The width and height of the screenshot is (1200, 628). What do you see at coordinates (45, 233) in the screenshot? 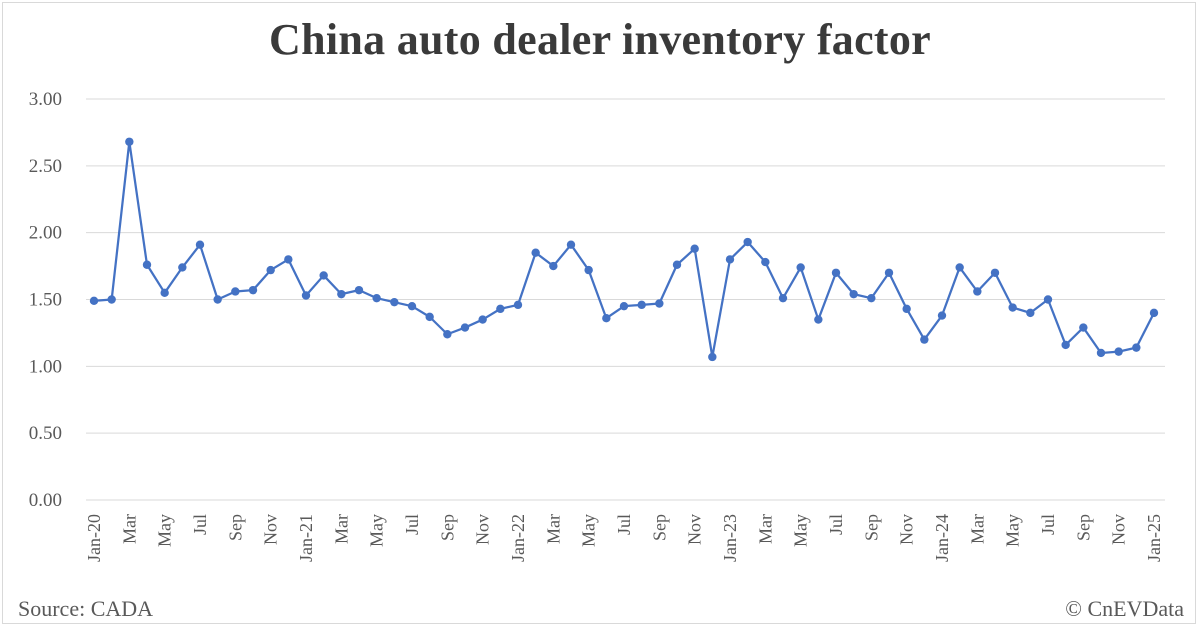
I see `y-tick-label: 2.00` at bounding box center [45, 233].